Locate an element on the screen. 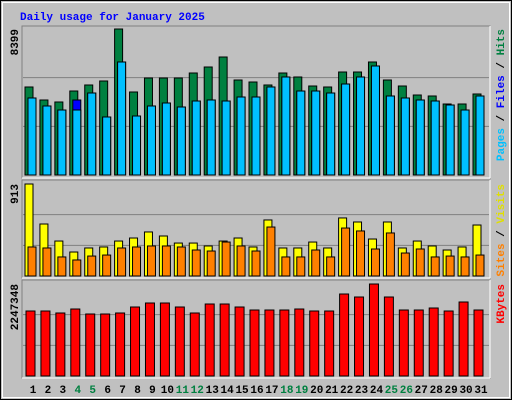 Image resolution: width=512 pixels, height=400 pixels. x-tick-label: 19 is located at coordinates (301, 391).